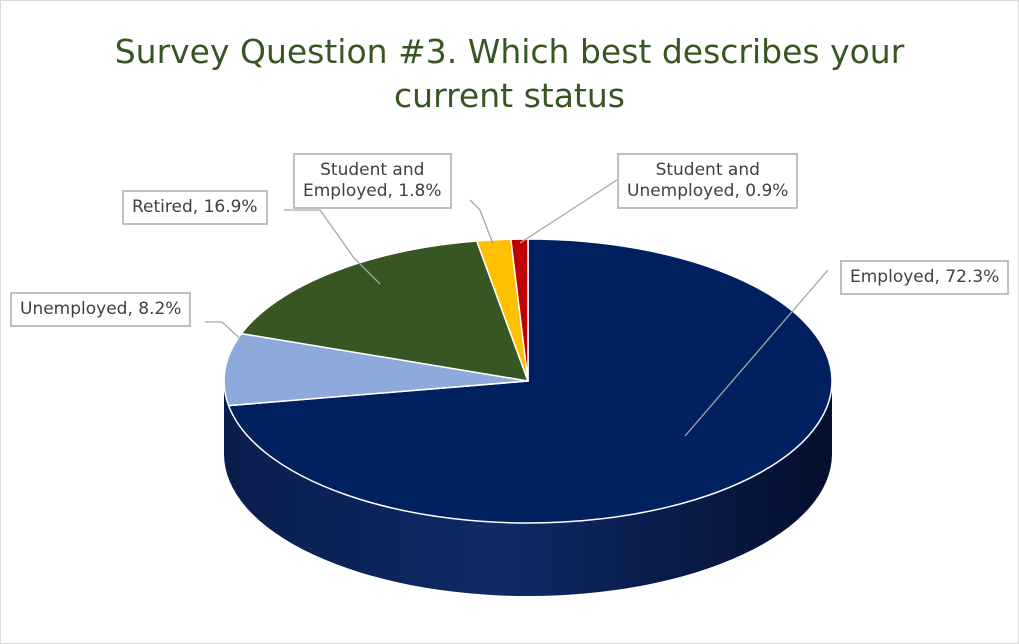 The image size is (1019, 644). What do you see at coordinates (195, 207) in the screenshot?
I see `data-label-retired: Retired, 16.9%` at bounding box center [195, 207].